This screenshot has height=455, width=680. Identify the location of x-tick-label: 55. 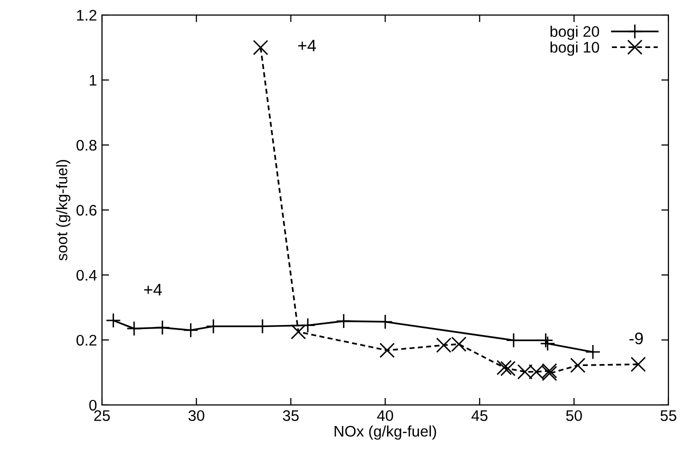
(668, 416).